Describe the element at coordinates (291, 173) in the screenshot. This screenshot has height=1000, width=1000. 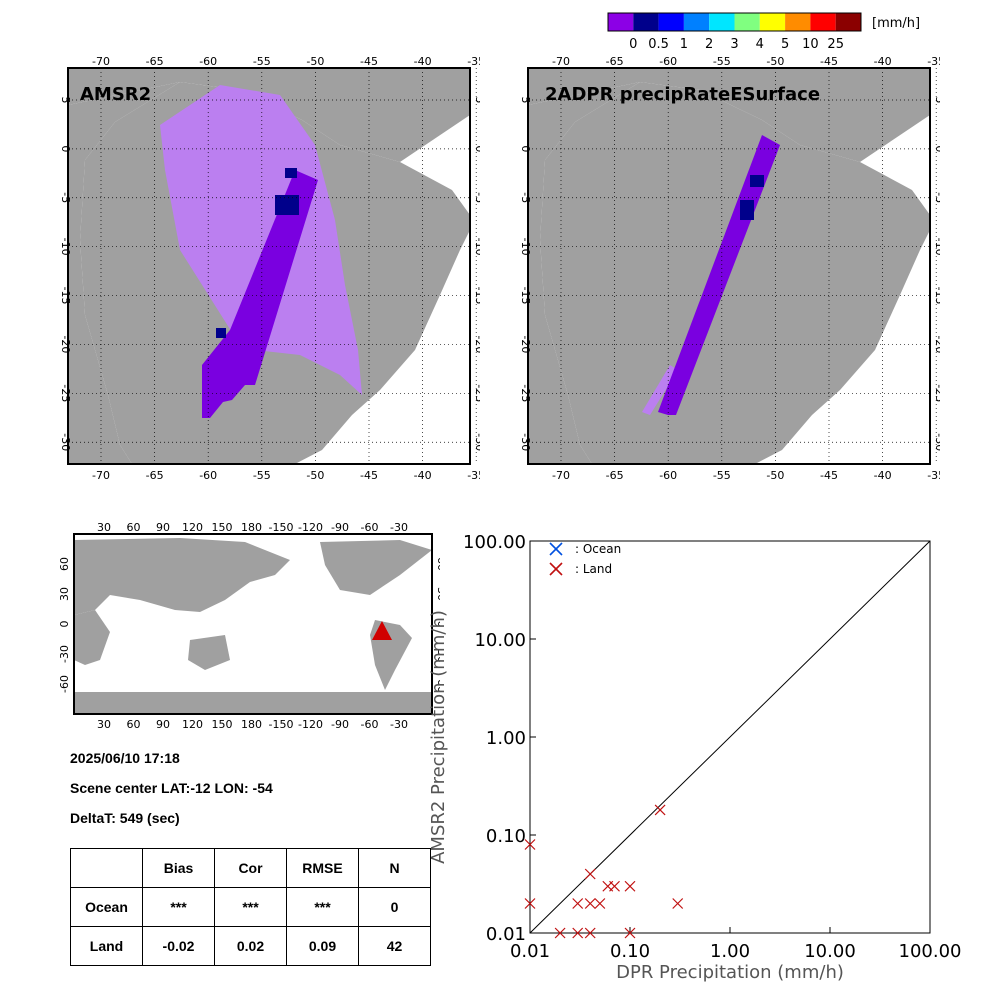
I see `rain-cell` at that location.